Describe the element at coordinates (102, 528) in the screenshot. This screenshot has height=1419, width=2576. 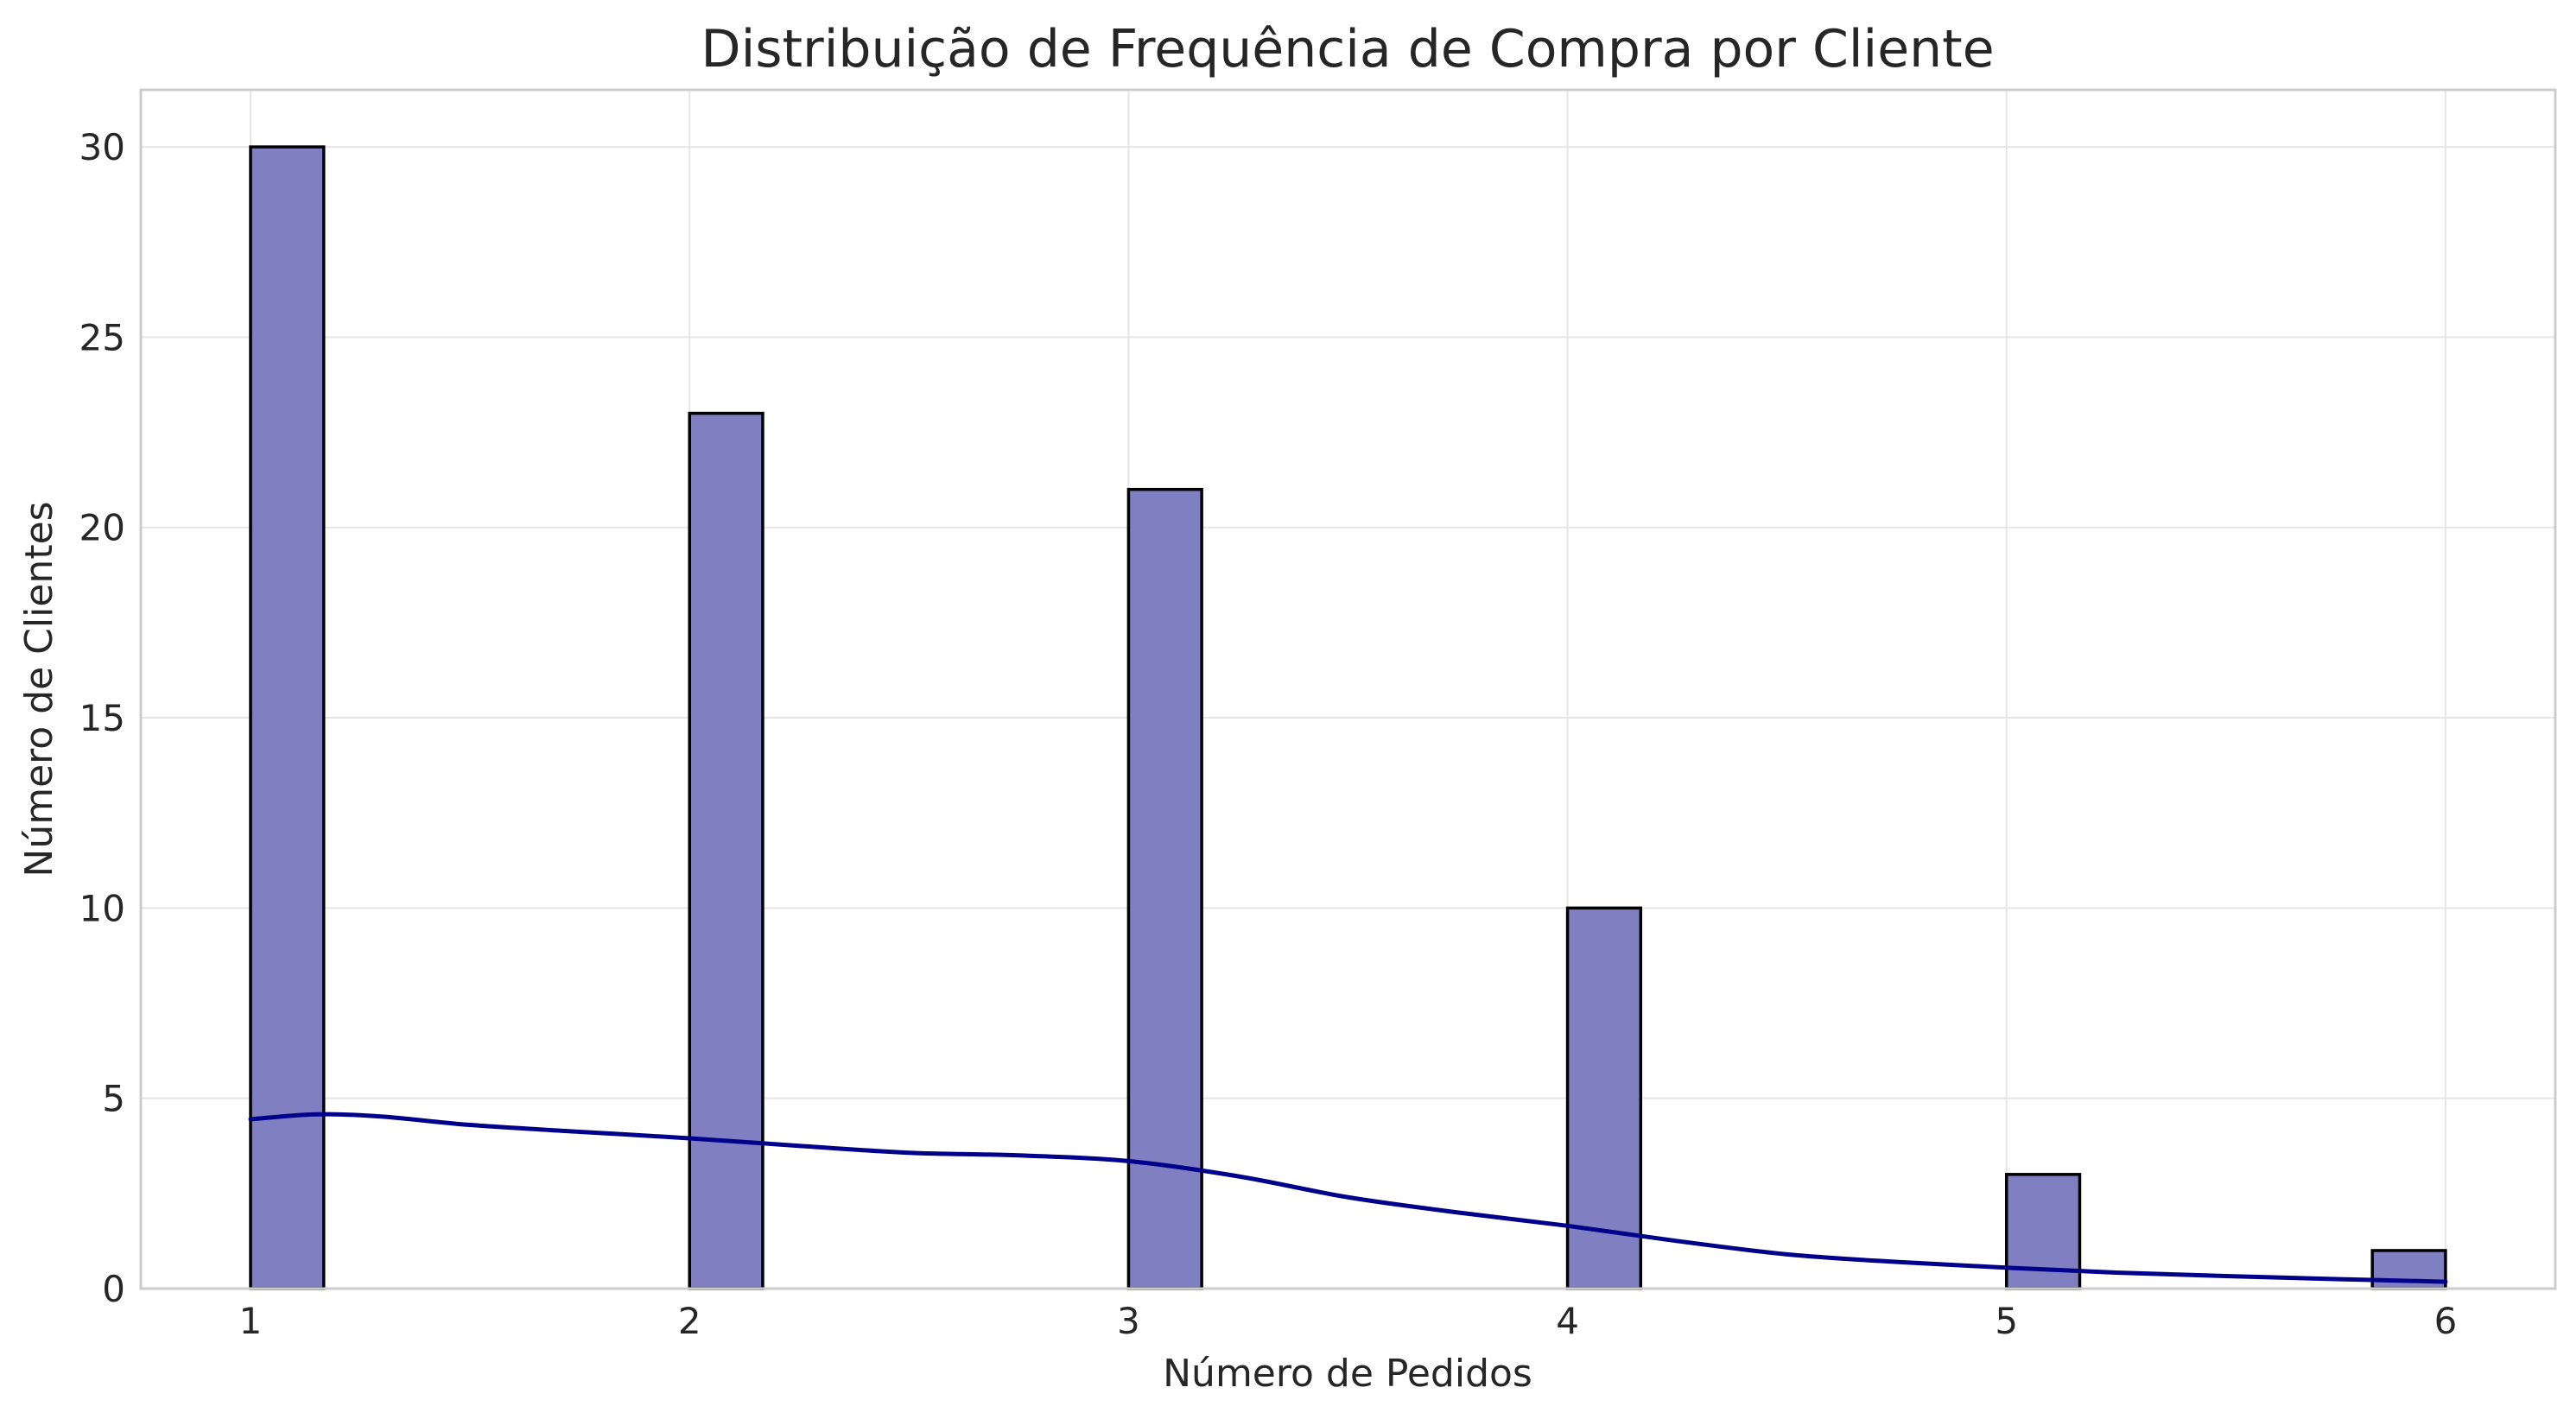
I see `y-tick-label: 20` at that location.